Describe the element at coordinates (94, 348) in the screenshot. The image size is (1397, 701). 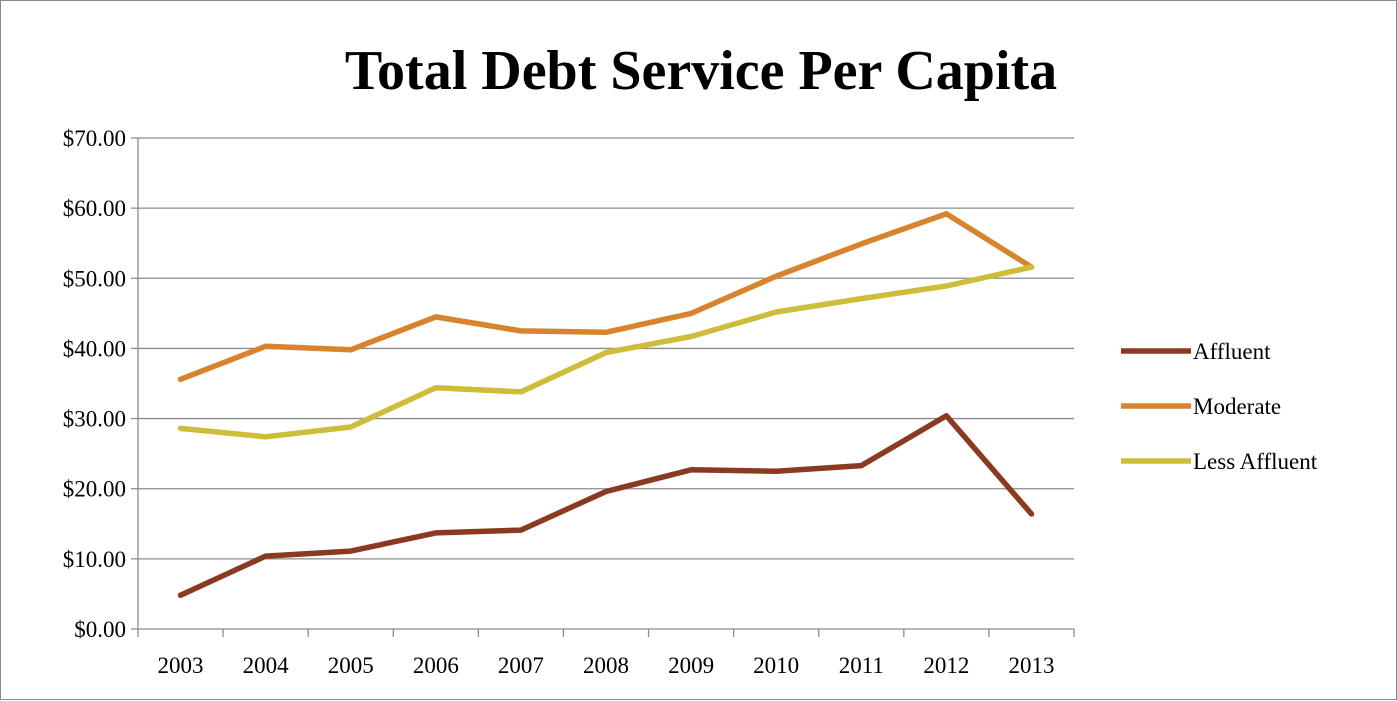
I see `y-tick-label: $40.00` at that location.